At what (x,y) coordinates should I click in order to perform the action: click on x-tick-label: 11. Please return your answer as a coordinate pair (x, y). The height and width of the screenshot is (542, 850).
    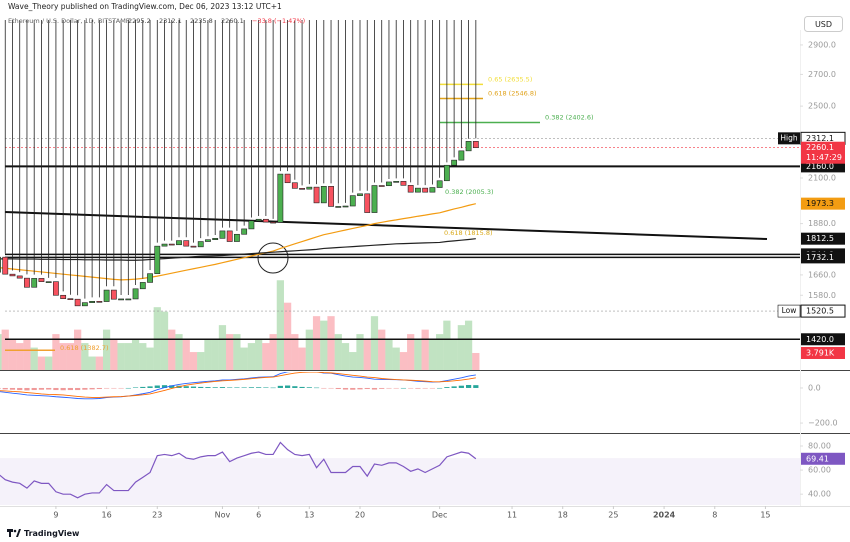
    Looking at the image, I should click on (512, 515).